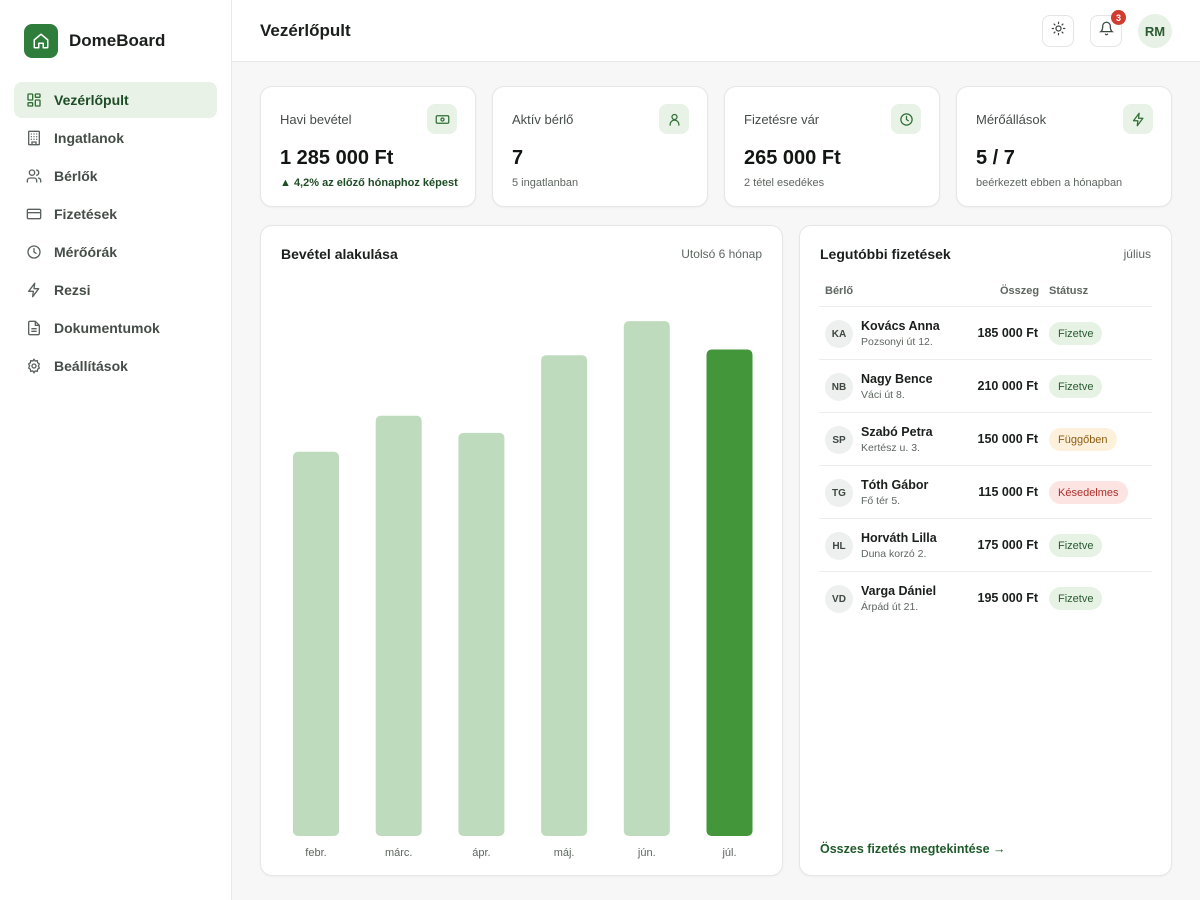 The height and width of the screenshot is (900, 1200). What do you see at coordinates (442, 119) in the screenshot?
I see `banknote-icon` at bounding box center [442, 119].